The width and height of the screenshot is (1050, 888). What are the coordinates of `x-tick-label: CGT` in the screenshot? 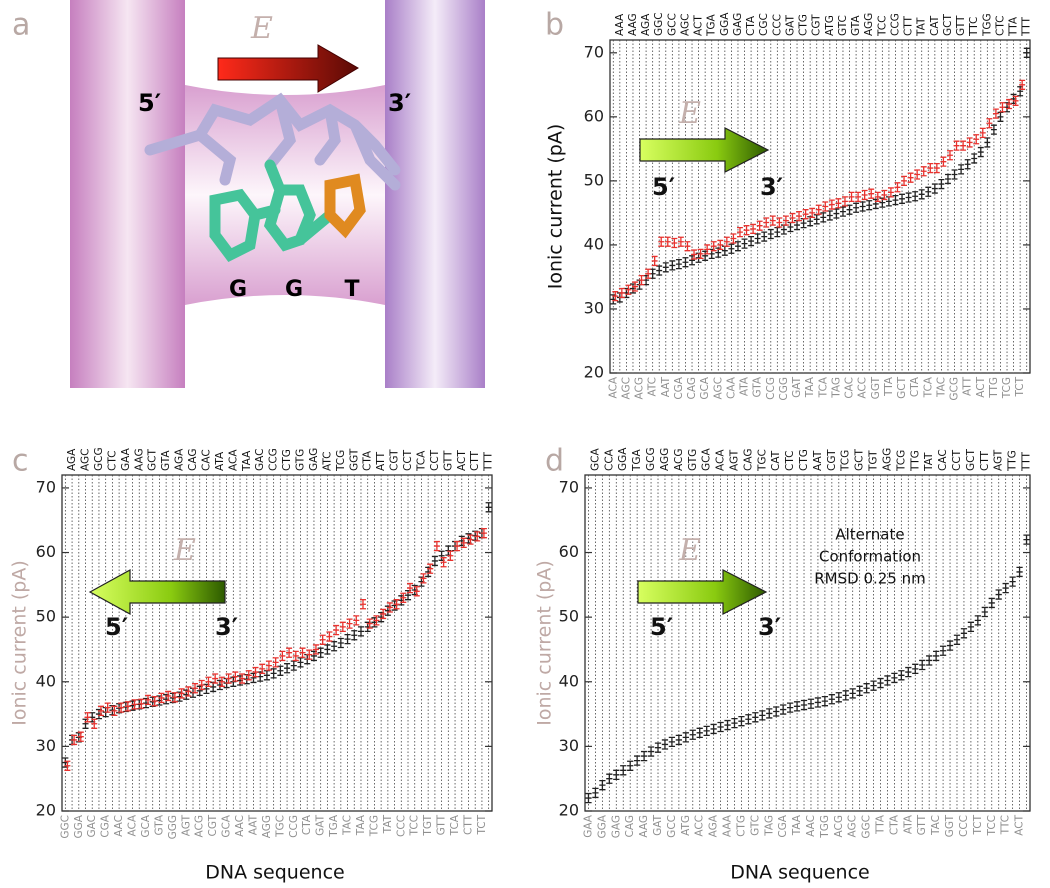 It's located at (817, 25).